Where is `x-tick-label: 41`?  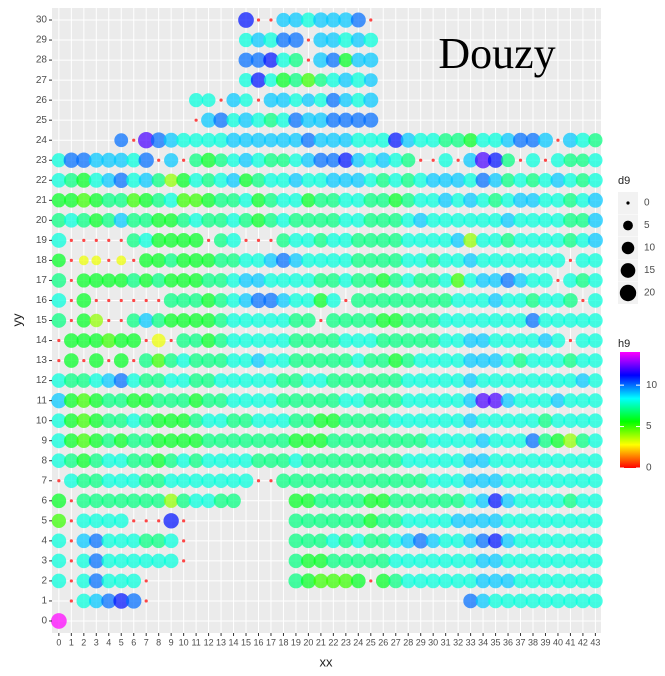
x-tick-label: 41 is located at coordinates (570, 642).